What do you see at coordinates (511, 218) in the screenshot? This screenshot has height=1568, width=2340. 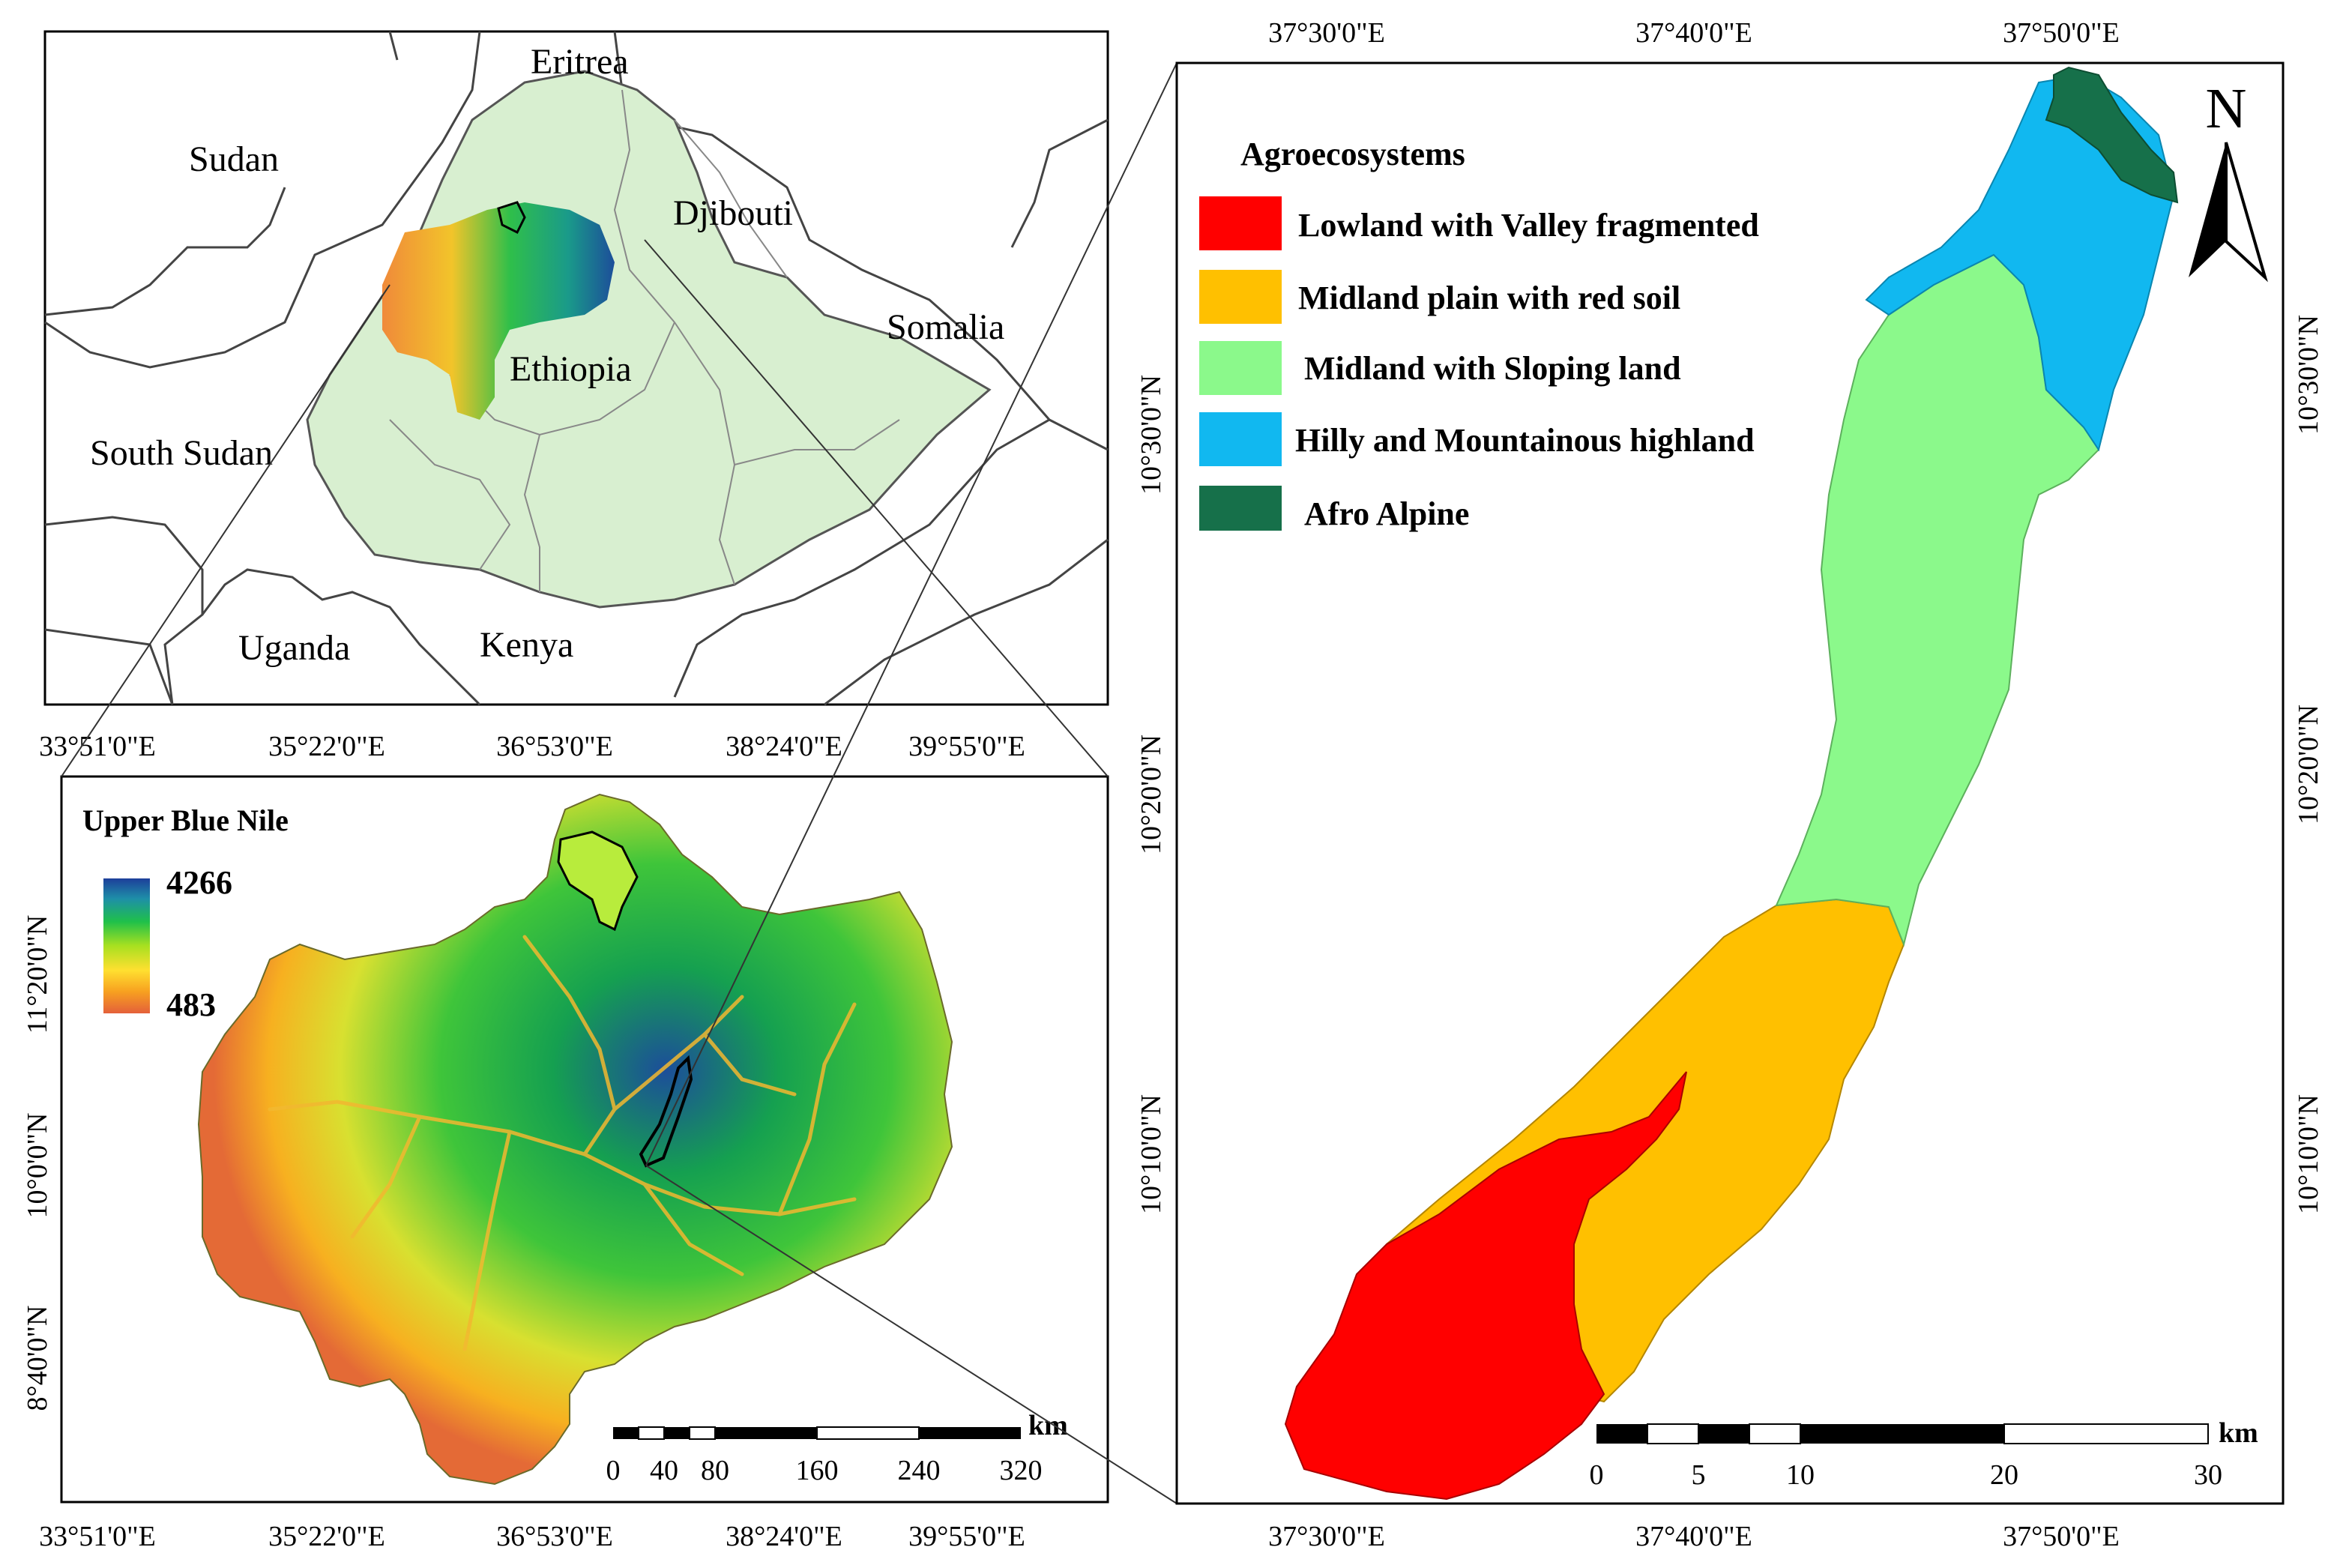 I see `study-area-locator` at bounding box center [511, 218].